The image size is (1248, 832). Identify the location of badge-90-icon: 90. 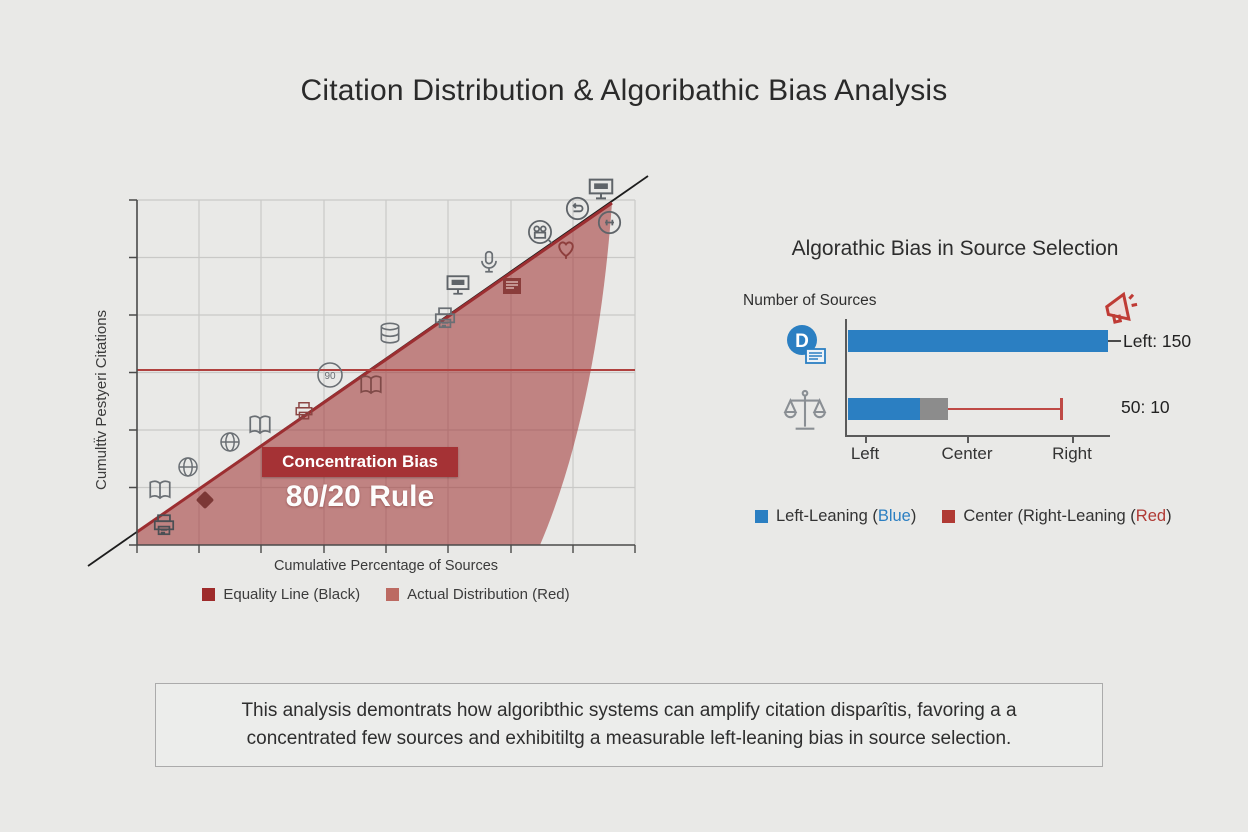
(330, 375).